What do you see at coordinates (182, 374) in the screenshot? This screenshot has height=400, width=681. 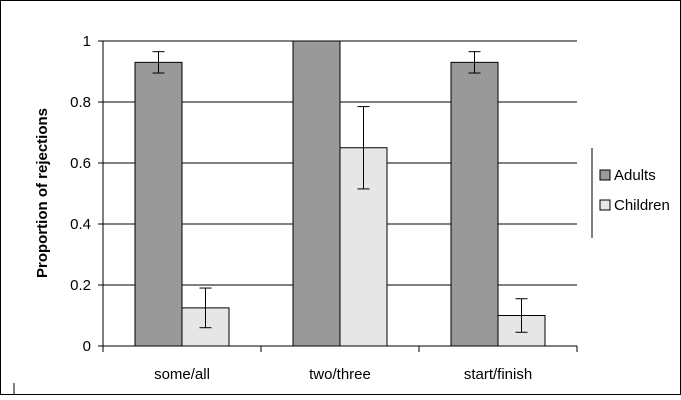 I see `x-tick-label: some/all` at bounding box center [182, 374].